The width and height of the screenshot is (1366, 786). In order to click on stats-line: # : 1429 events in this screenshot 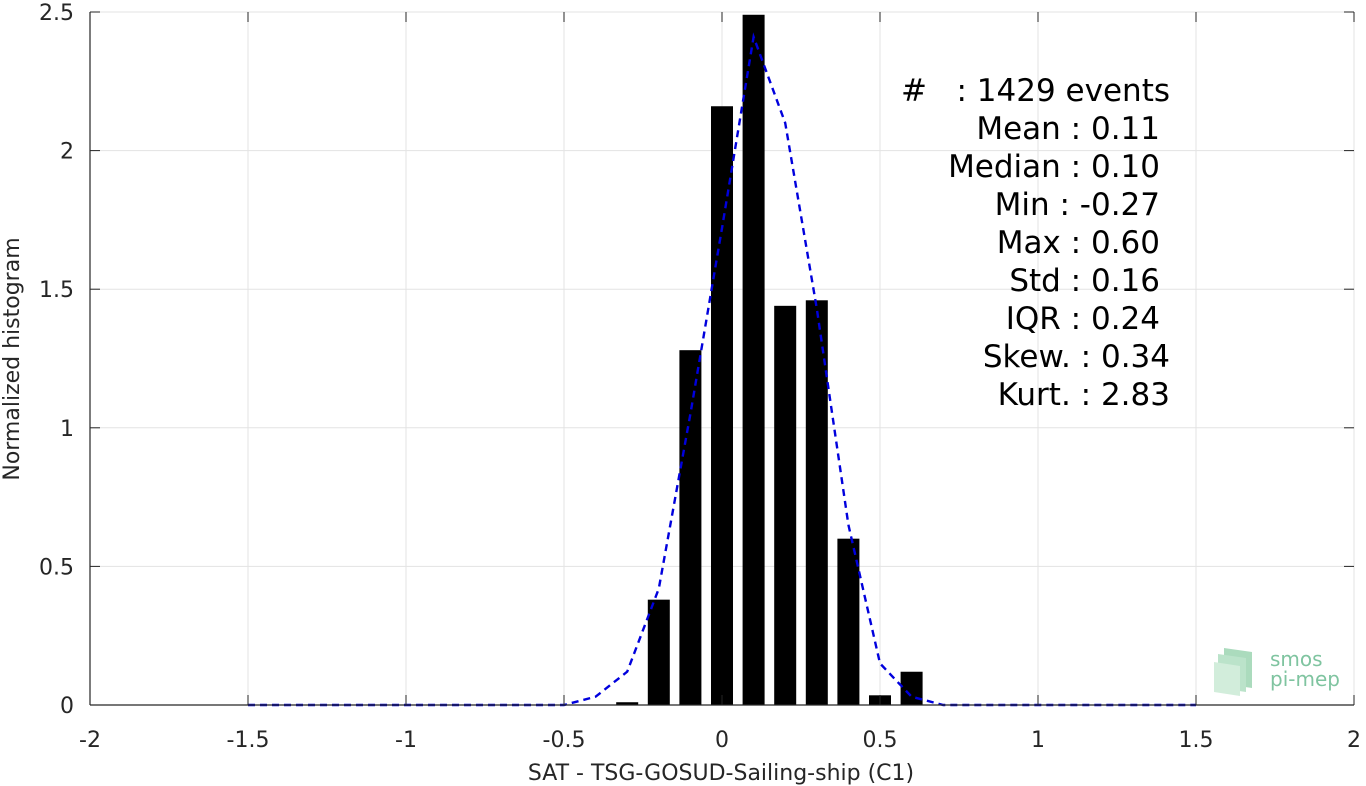, I will do `click(1035, 91)`.